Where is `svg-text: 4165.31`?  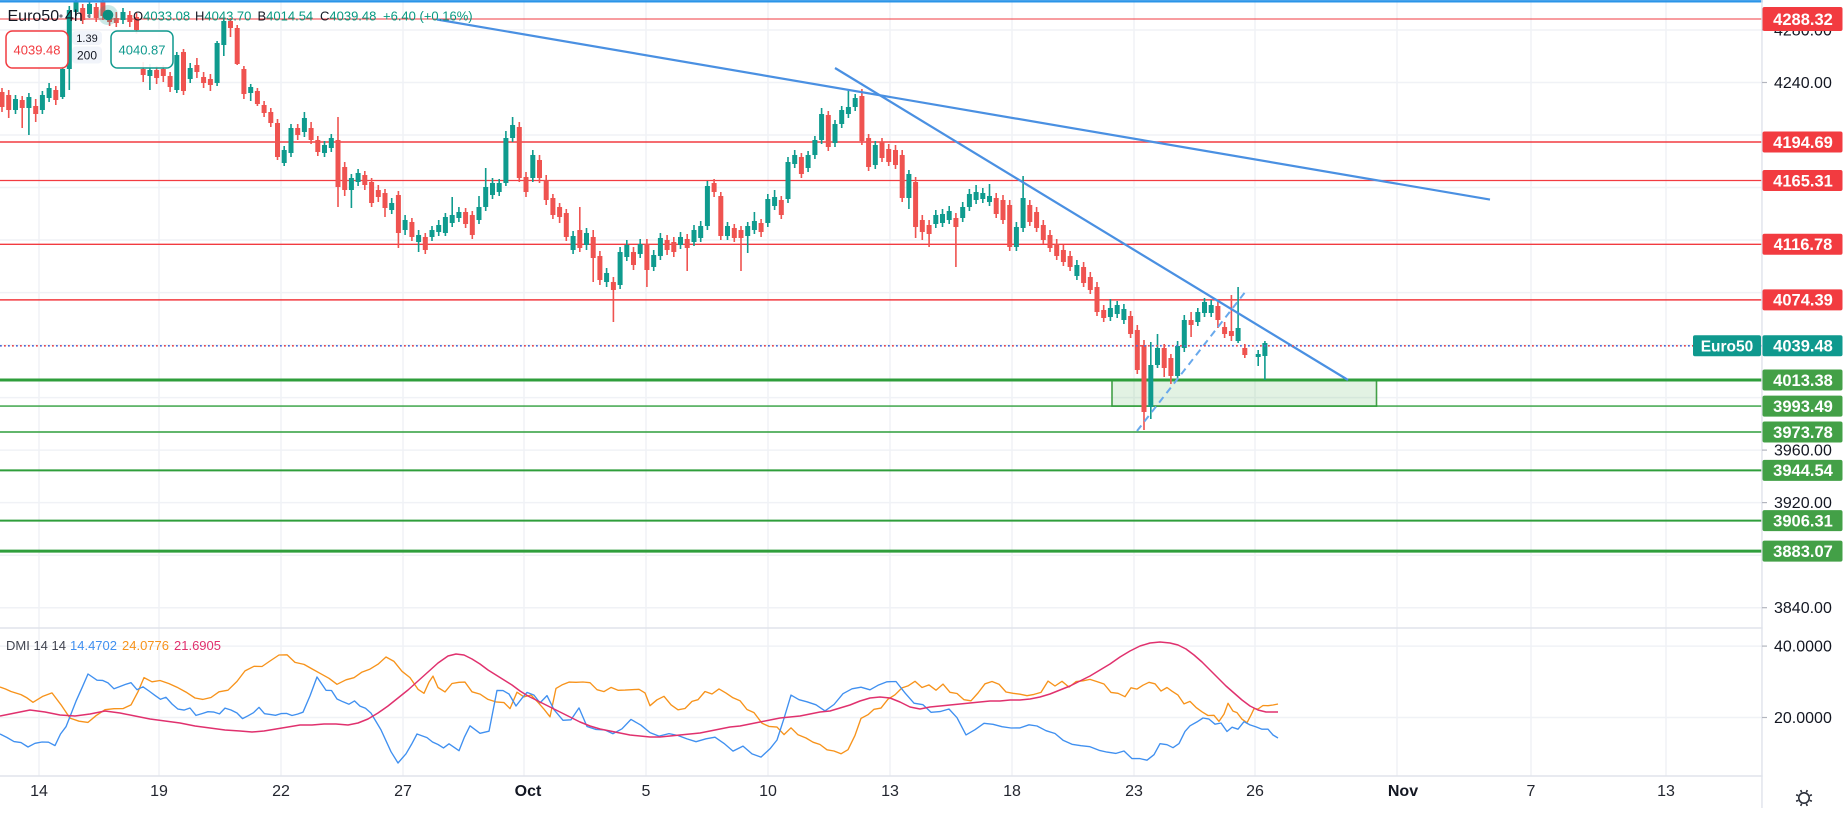
svg-text: 4165.31 is located at coordinates (1803, 181).